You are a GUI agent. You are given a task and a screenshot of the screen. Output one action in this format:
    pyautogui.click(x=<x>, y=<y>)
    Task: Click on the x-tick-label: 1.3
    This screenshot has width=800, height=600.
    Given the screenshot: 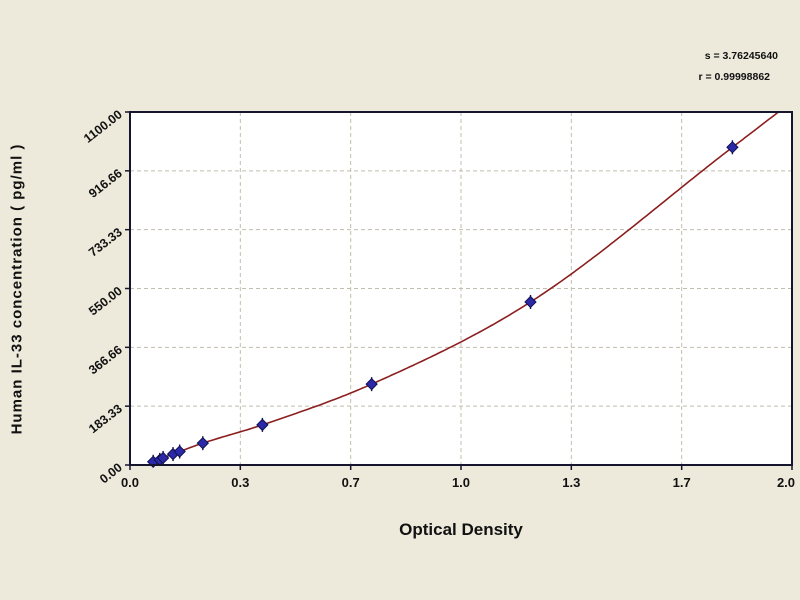 What is the action you would take?
    pyautogui.click(x=571, y=482)
    